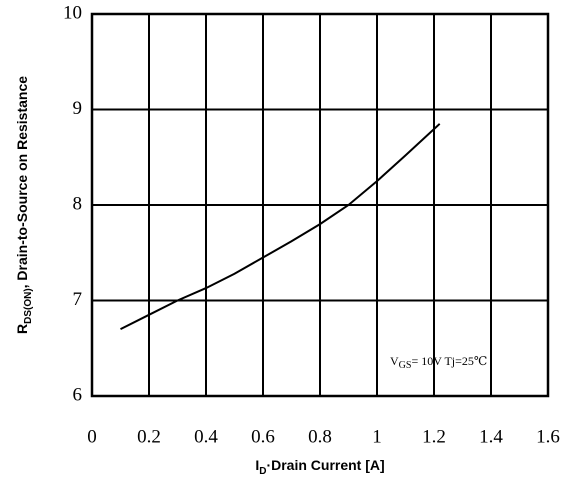 The image size is (573, 479). I want to click on annotation-rest: = 10V Tj=25℃, so click(449, 361).